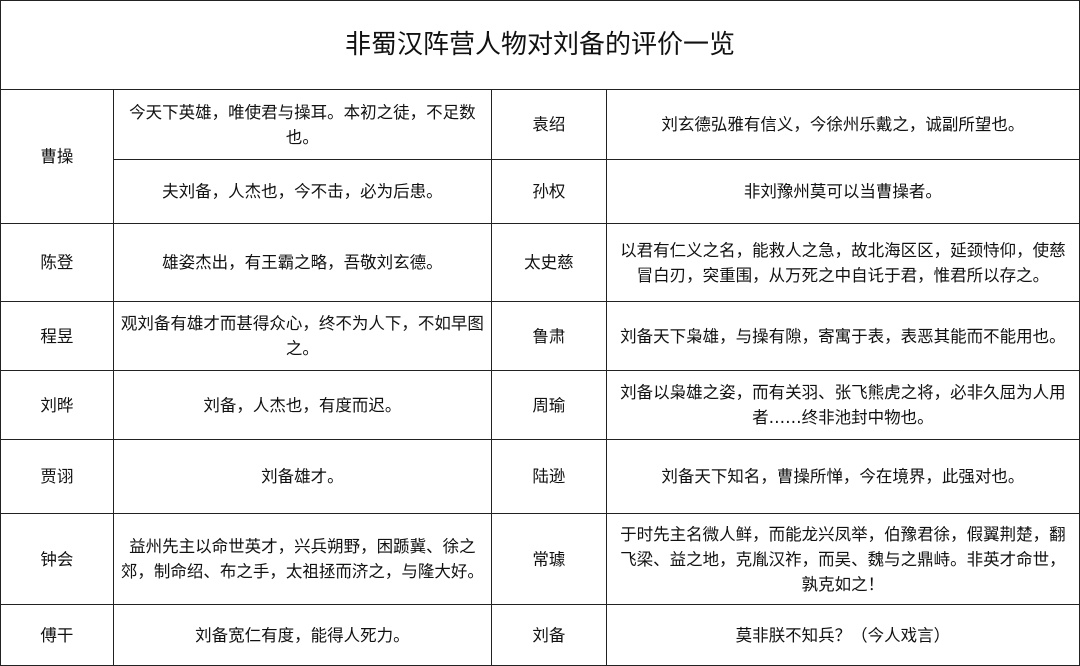  I want to click on table-row: 夫刘备，人杰也，今不击，必为后患。 孙权 非刘豫州莫可以当曹操者。, so click(540, 191).